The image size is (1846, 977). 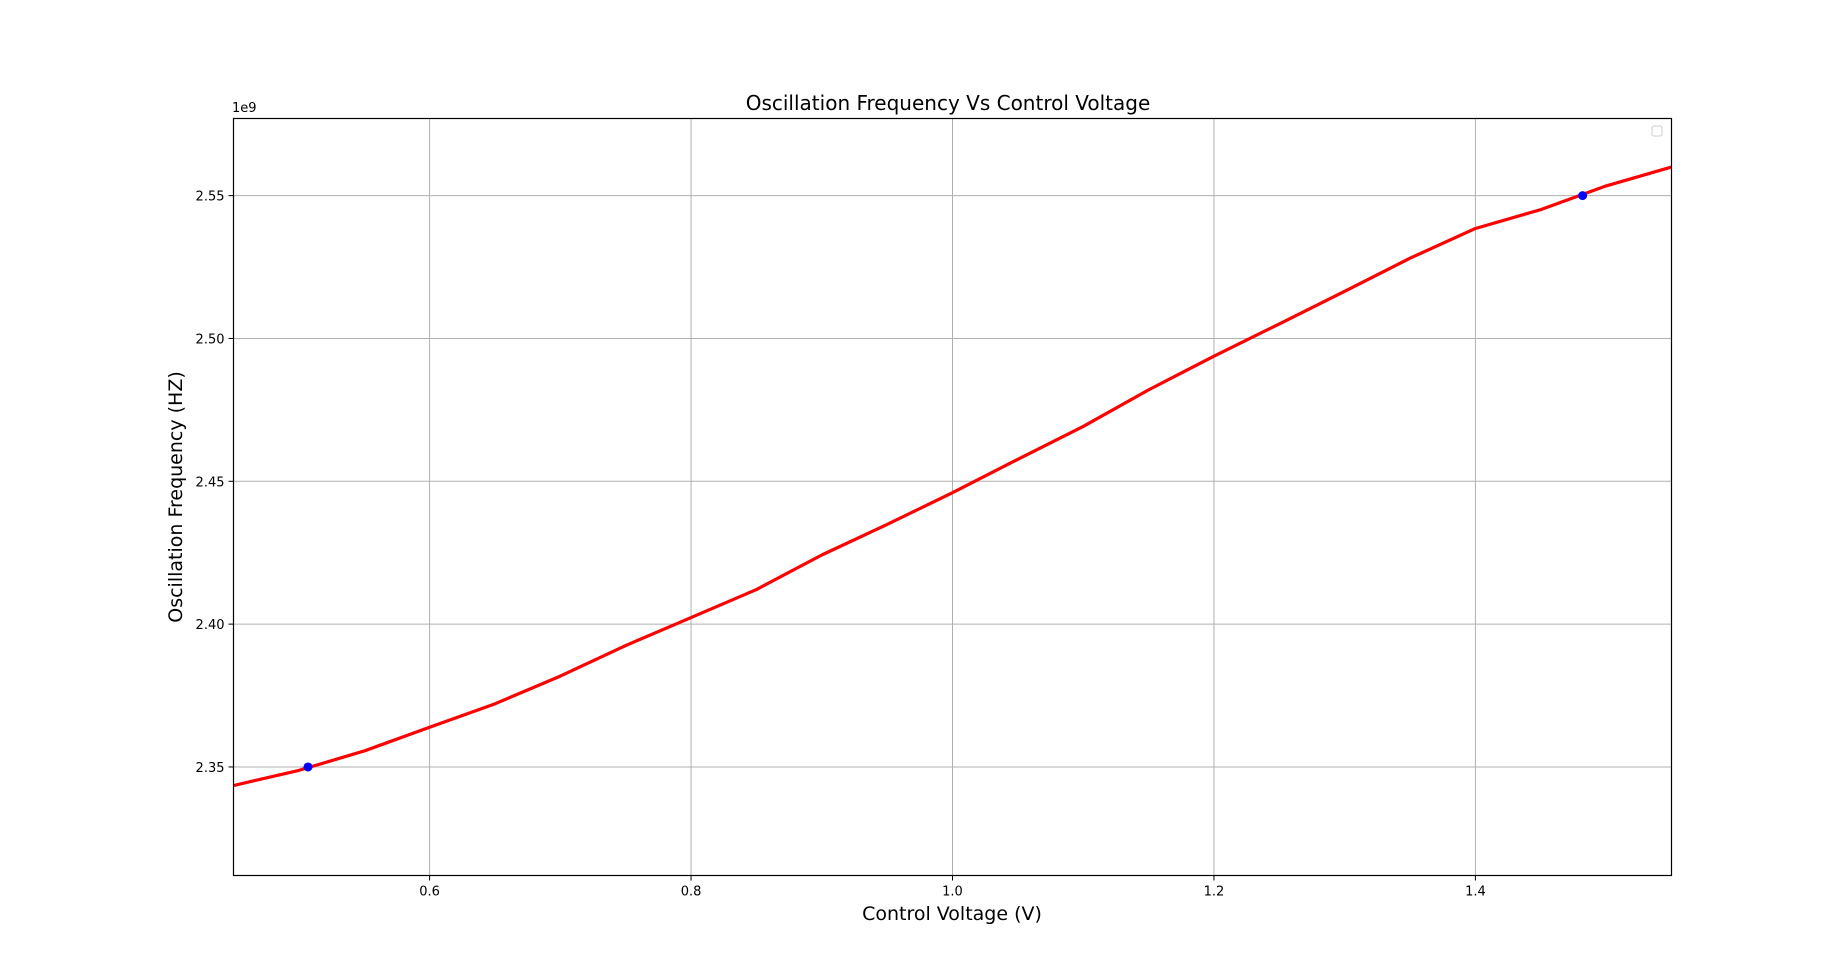 I want to click on y-offset-label: 1e9, so click(x=244, y=108).